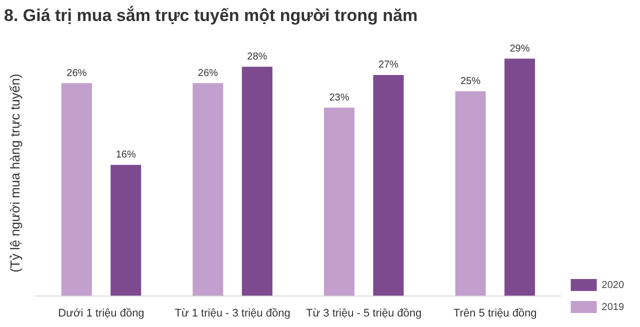 The width and height of the screenshot is (640, 327). I want to click on legend-label: 2019, so click(613, 307).